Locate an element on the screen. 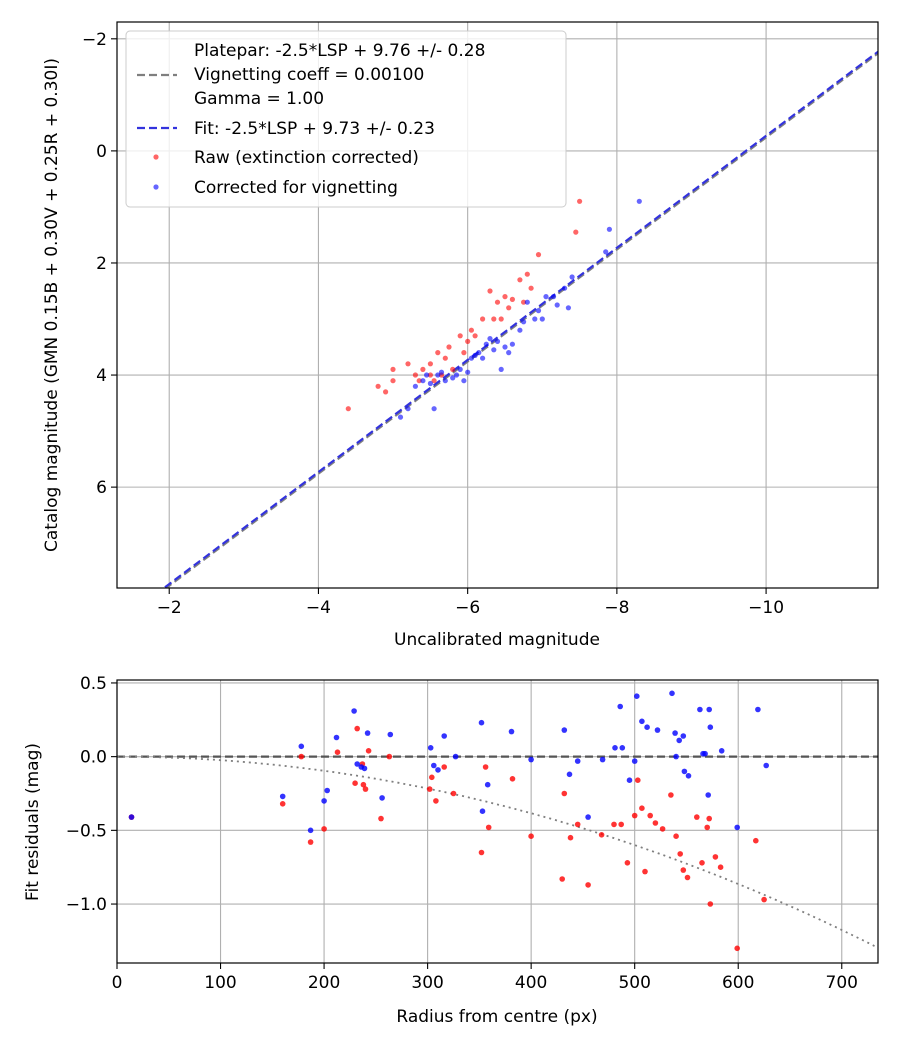 This screenshot has height=1050, width=900. legend-platepar-line1: Platepar: -2.5*LSP + 9.76 +/- 0.28 is located at coordinates (339, 51).